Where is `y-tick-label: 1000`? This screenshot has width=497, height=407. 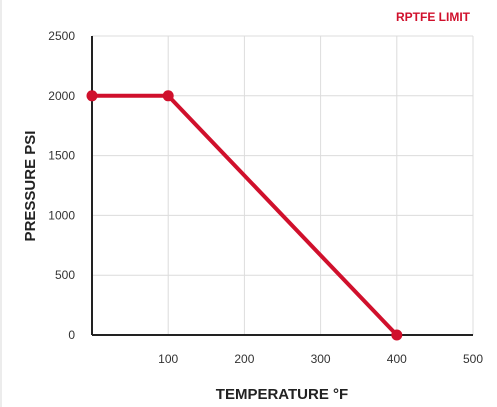 y-tick-label: 1000 is located at coordinates (61, 215).